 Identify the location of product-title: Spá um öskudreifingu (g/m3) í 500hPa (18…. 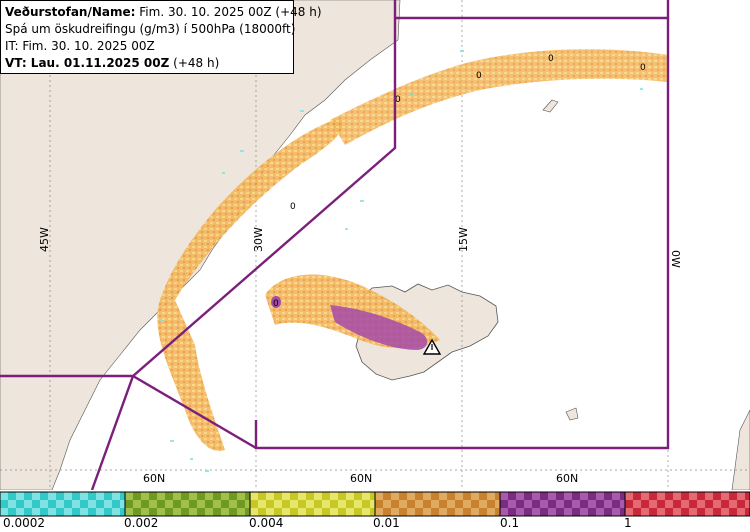
(150, 29).